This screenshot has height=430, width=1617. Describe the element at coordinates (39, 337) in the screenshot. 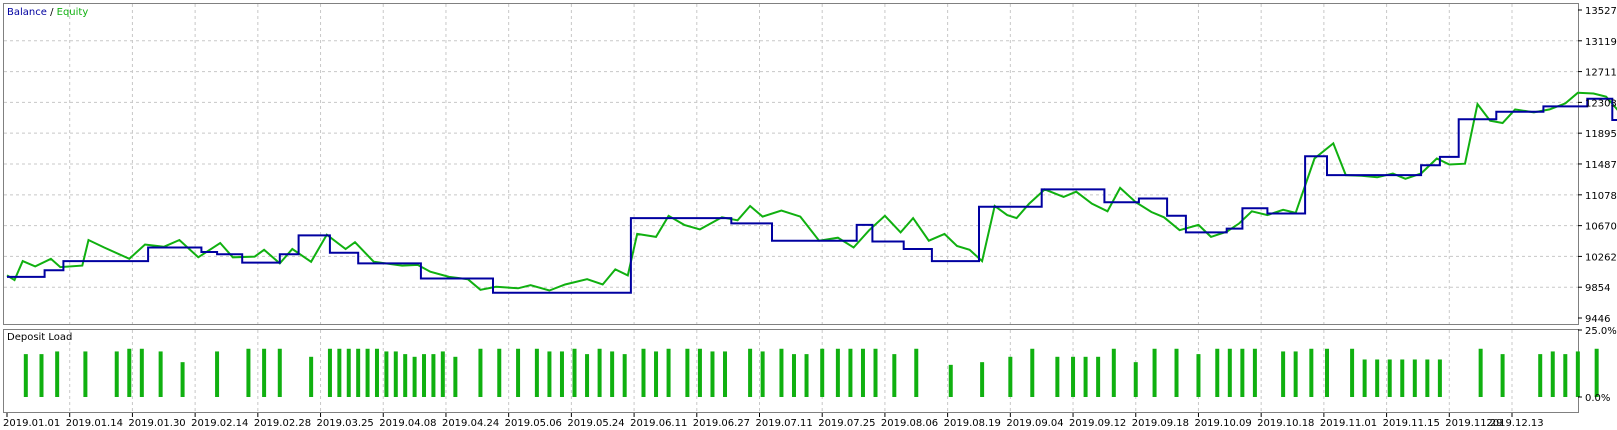

I see `load-panel-title: Deposit Load` at that location.